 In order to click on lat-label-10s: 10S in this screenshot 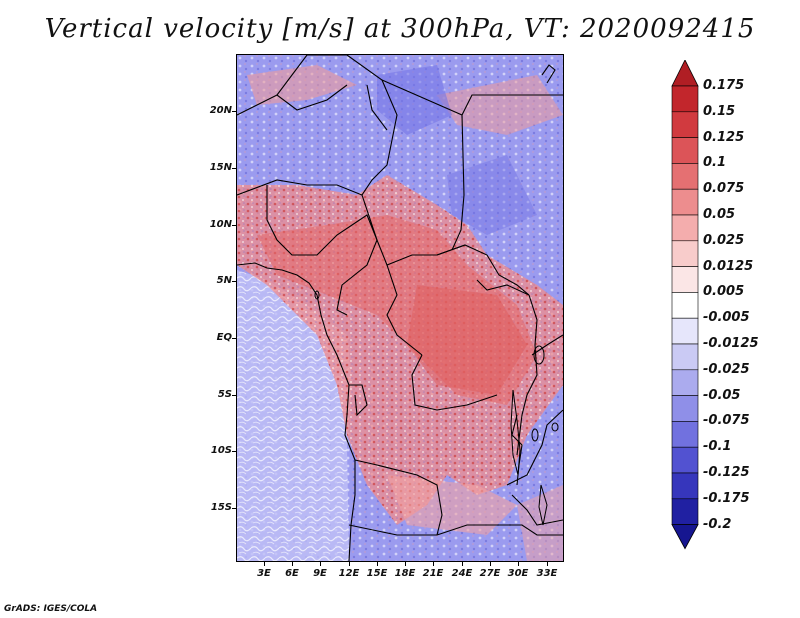, I will do `click(221, 450)`.